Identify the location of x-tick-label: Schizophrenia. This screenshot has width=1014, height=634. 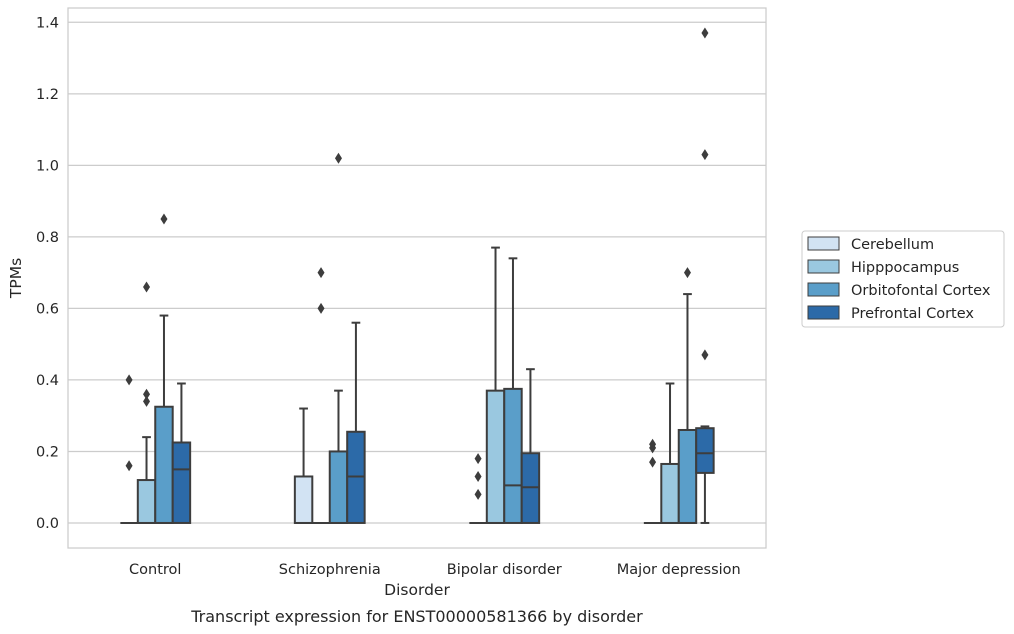
(330, 570).